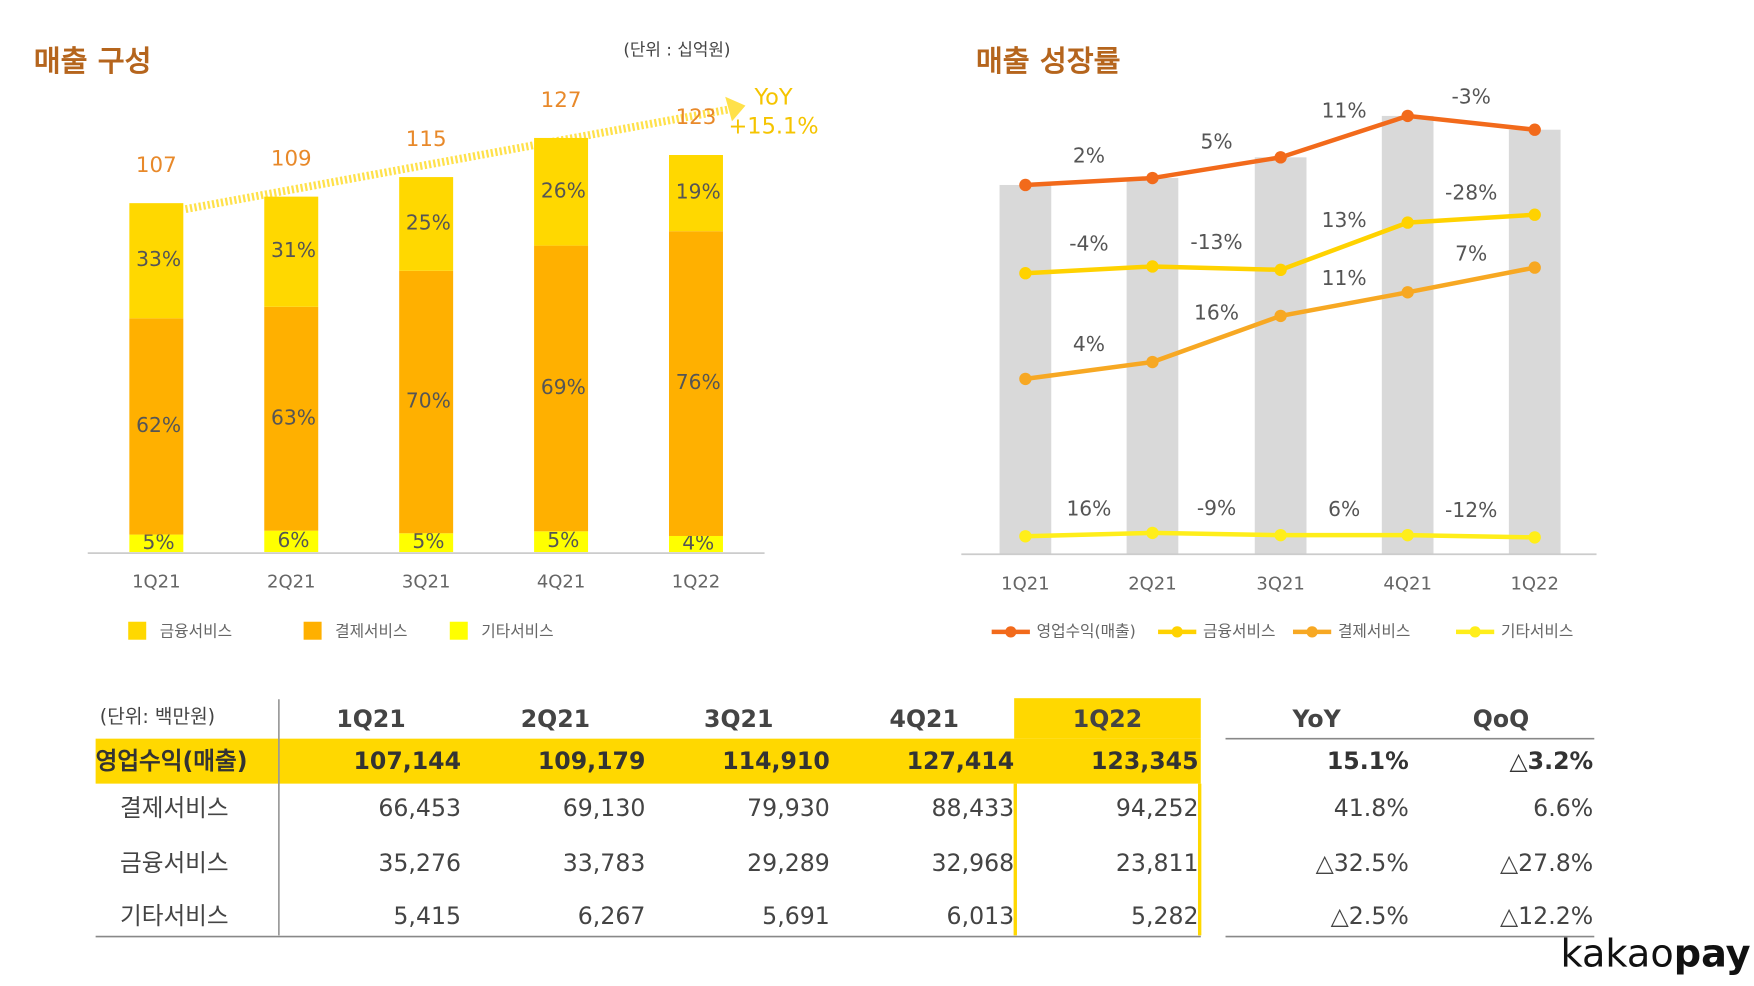  Describe the element at coordinates (370, 719) in the screenshot. I see `column-header: 1Q21` at that location.